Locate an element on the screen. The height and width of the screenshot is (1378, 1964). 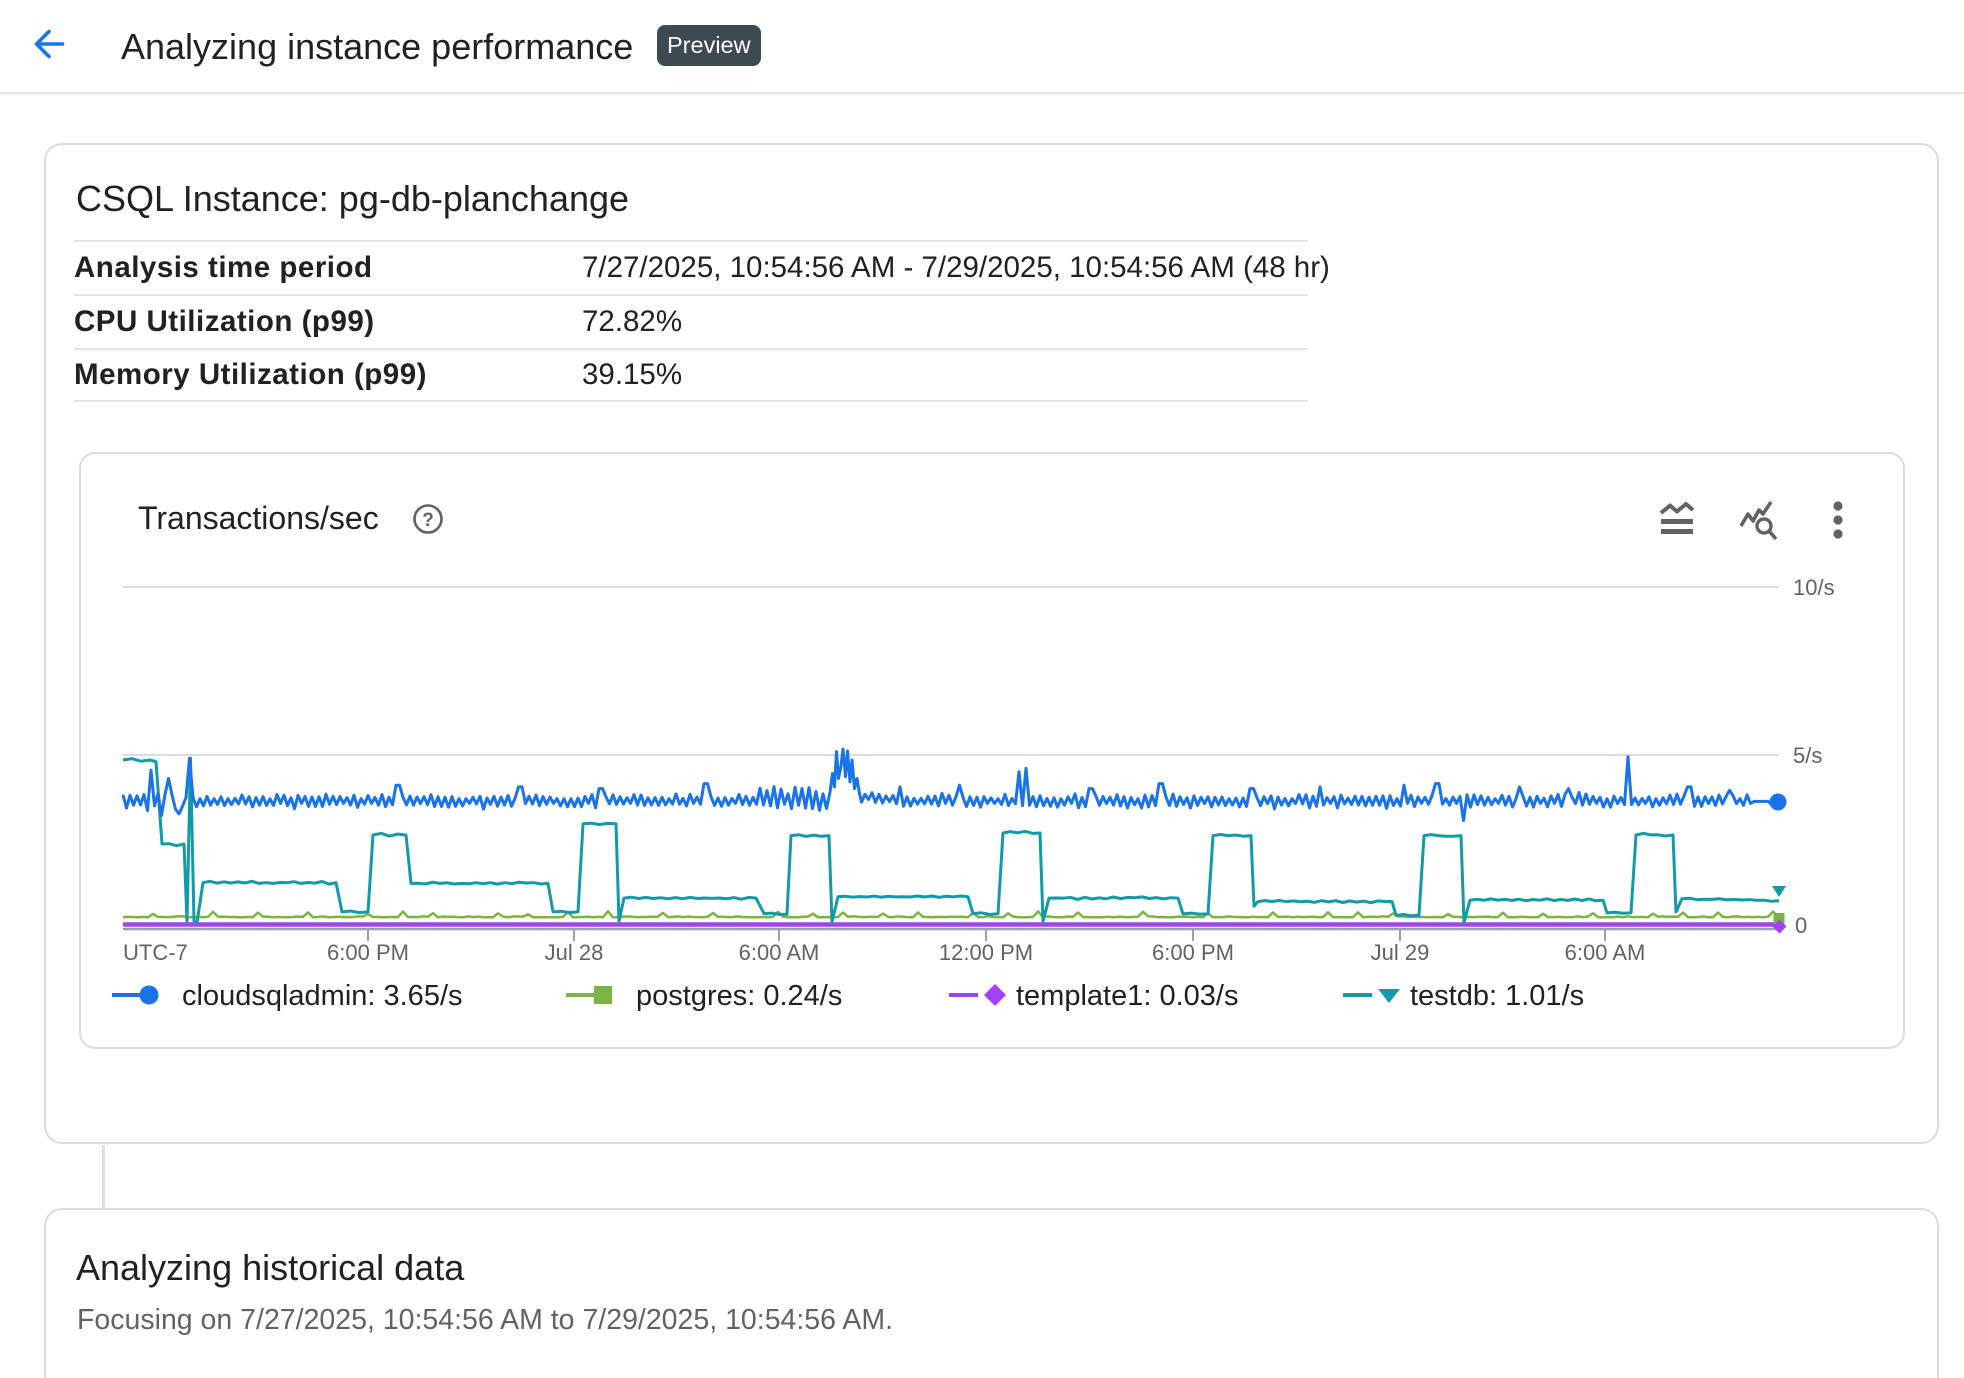
svg-text: Jul 29 is located at coordinates (1400, 952).